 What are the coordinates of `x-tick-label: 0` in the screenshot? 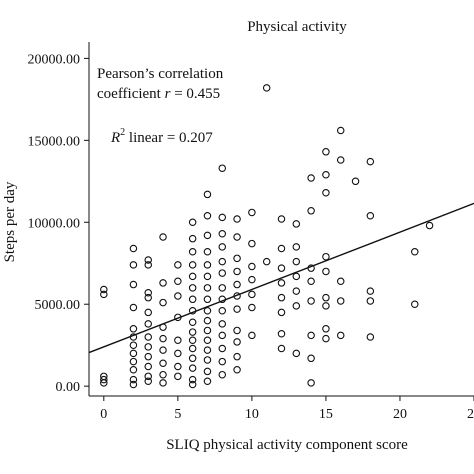 It's located at (103, 414).